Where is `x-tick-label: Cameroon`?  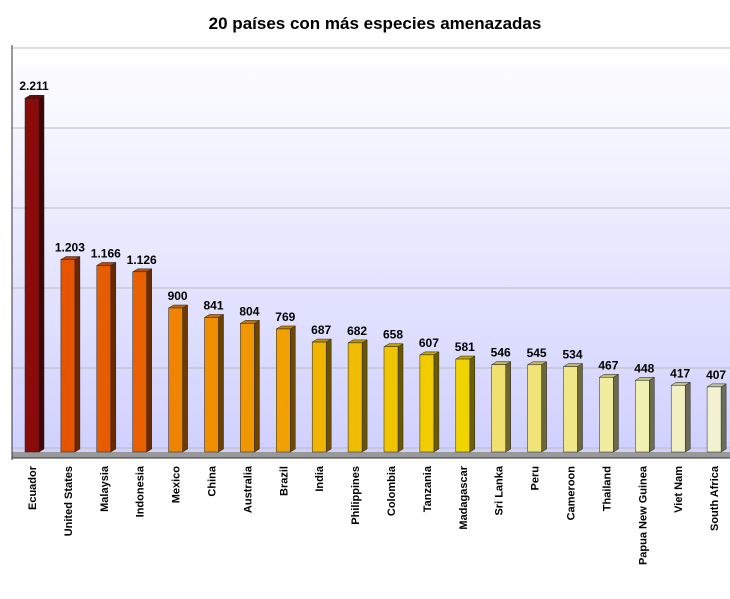 x-tick-label: Cameroon is located at coordinates (572, 493).